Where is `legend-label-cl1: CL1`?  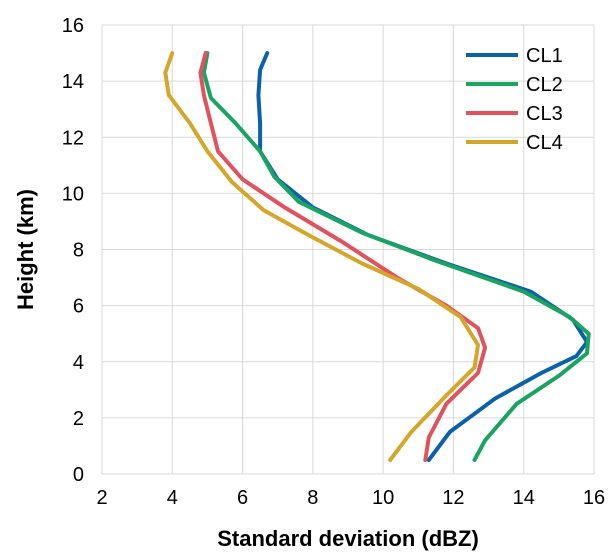
legend-label-cl1: CL1 is located at coordinates (544, 56).